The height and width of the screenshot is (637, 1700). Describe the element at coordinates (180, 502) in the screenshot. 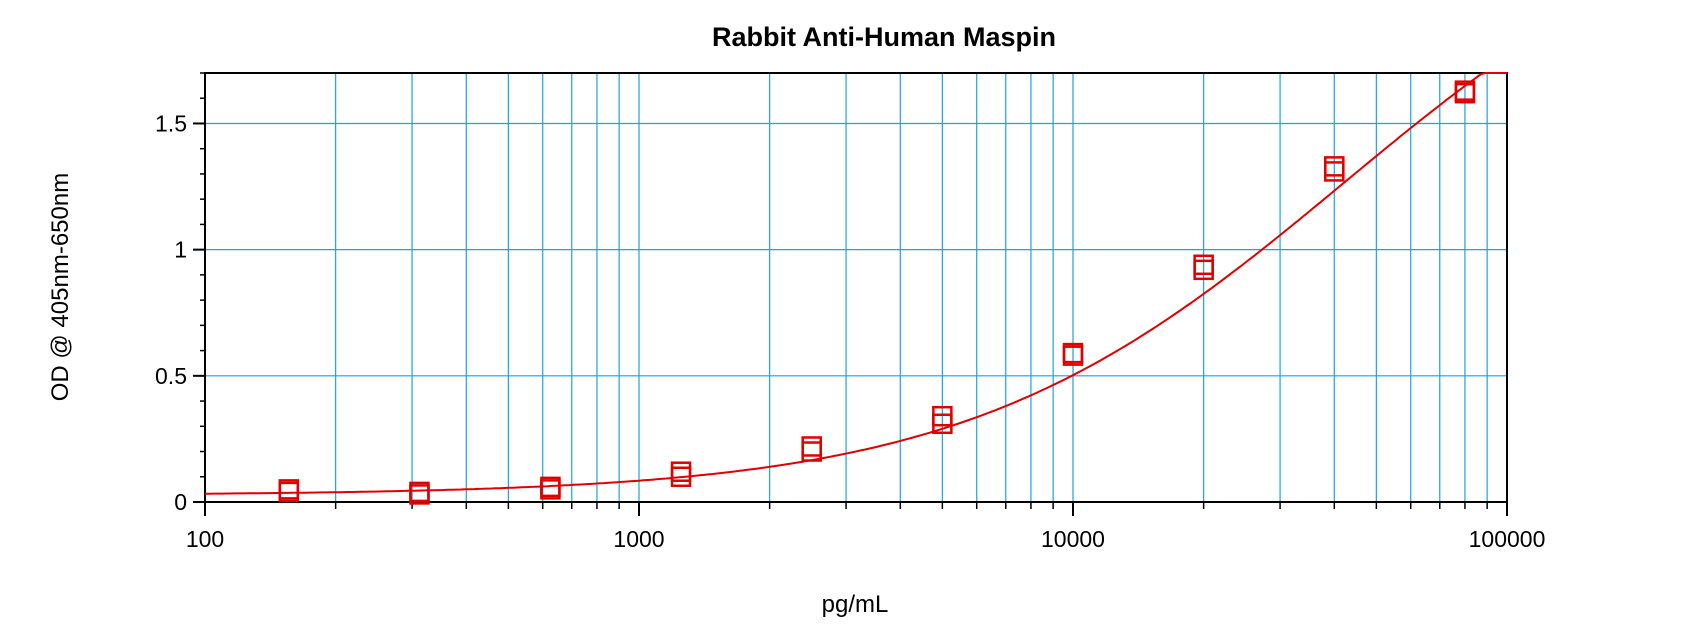

I see `y-tick-label: 0` at that location.